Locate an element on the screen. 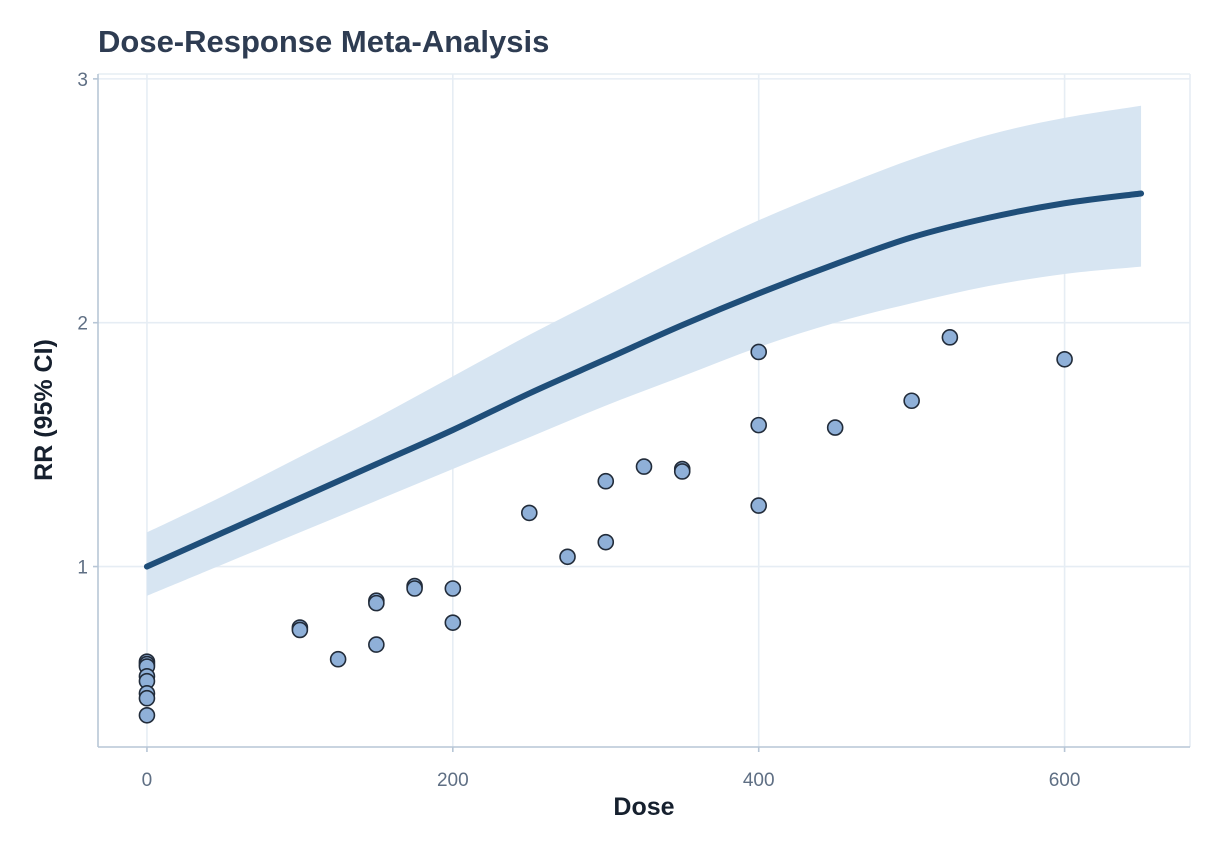 The image size is (1224, 850). x-tick-label: 400 is located at coordinates (759, 780).